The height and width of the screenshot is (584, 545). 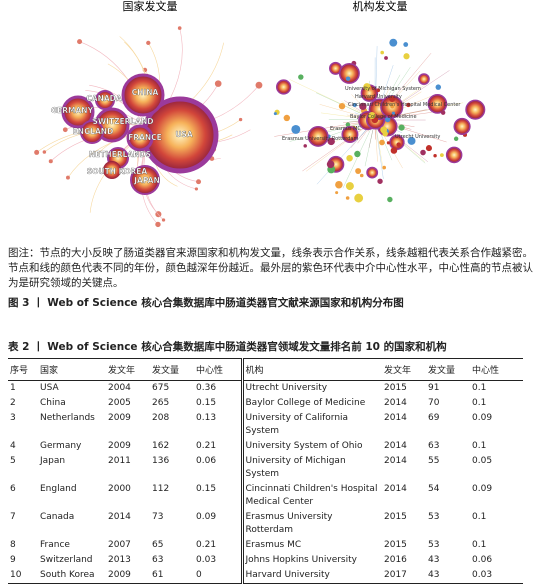 What do you see at coordinates (128, 545) in the screenshot?
I see `table-cell: 2007` at bounding box center [128, 545].